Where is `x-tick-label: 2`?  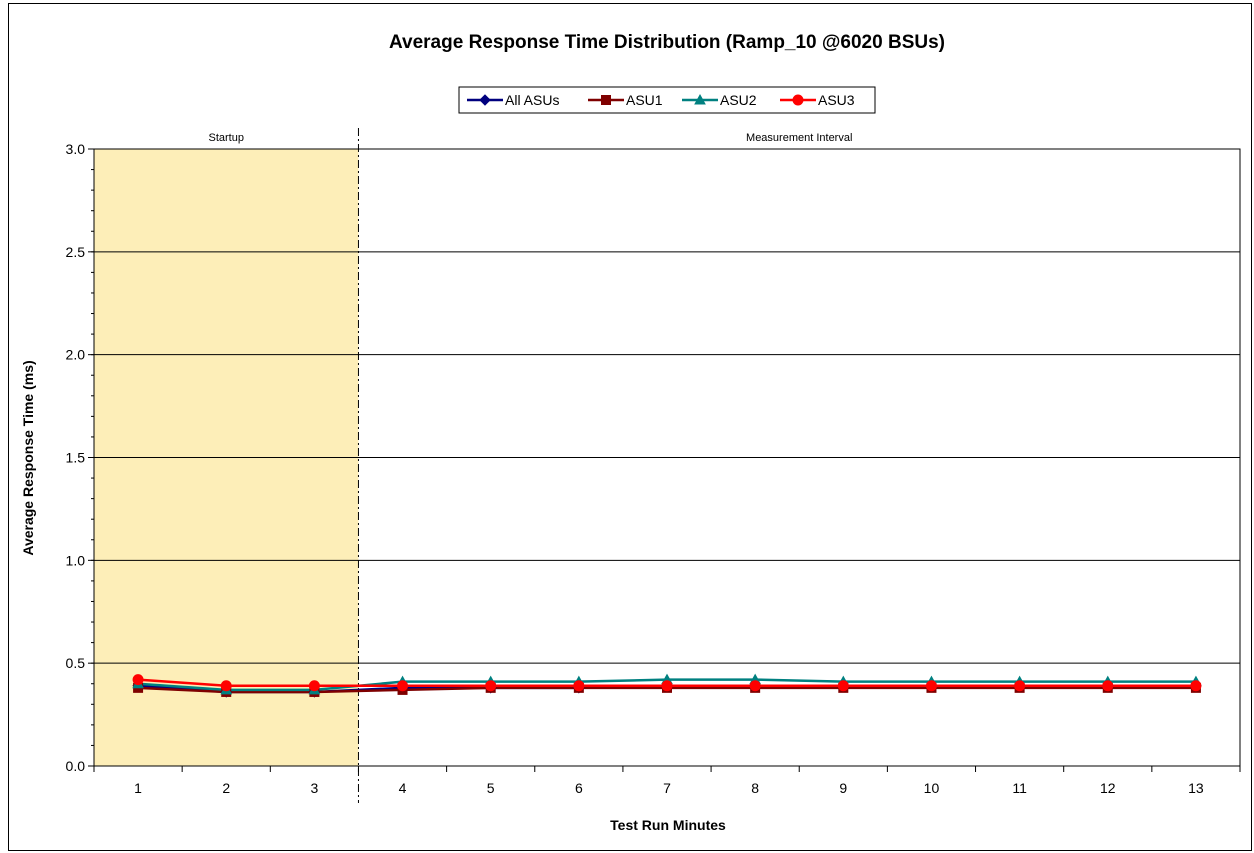
x-tick-label: 2 is located at coordinates (226, 788).